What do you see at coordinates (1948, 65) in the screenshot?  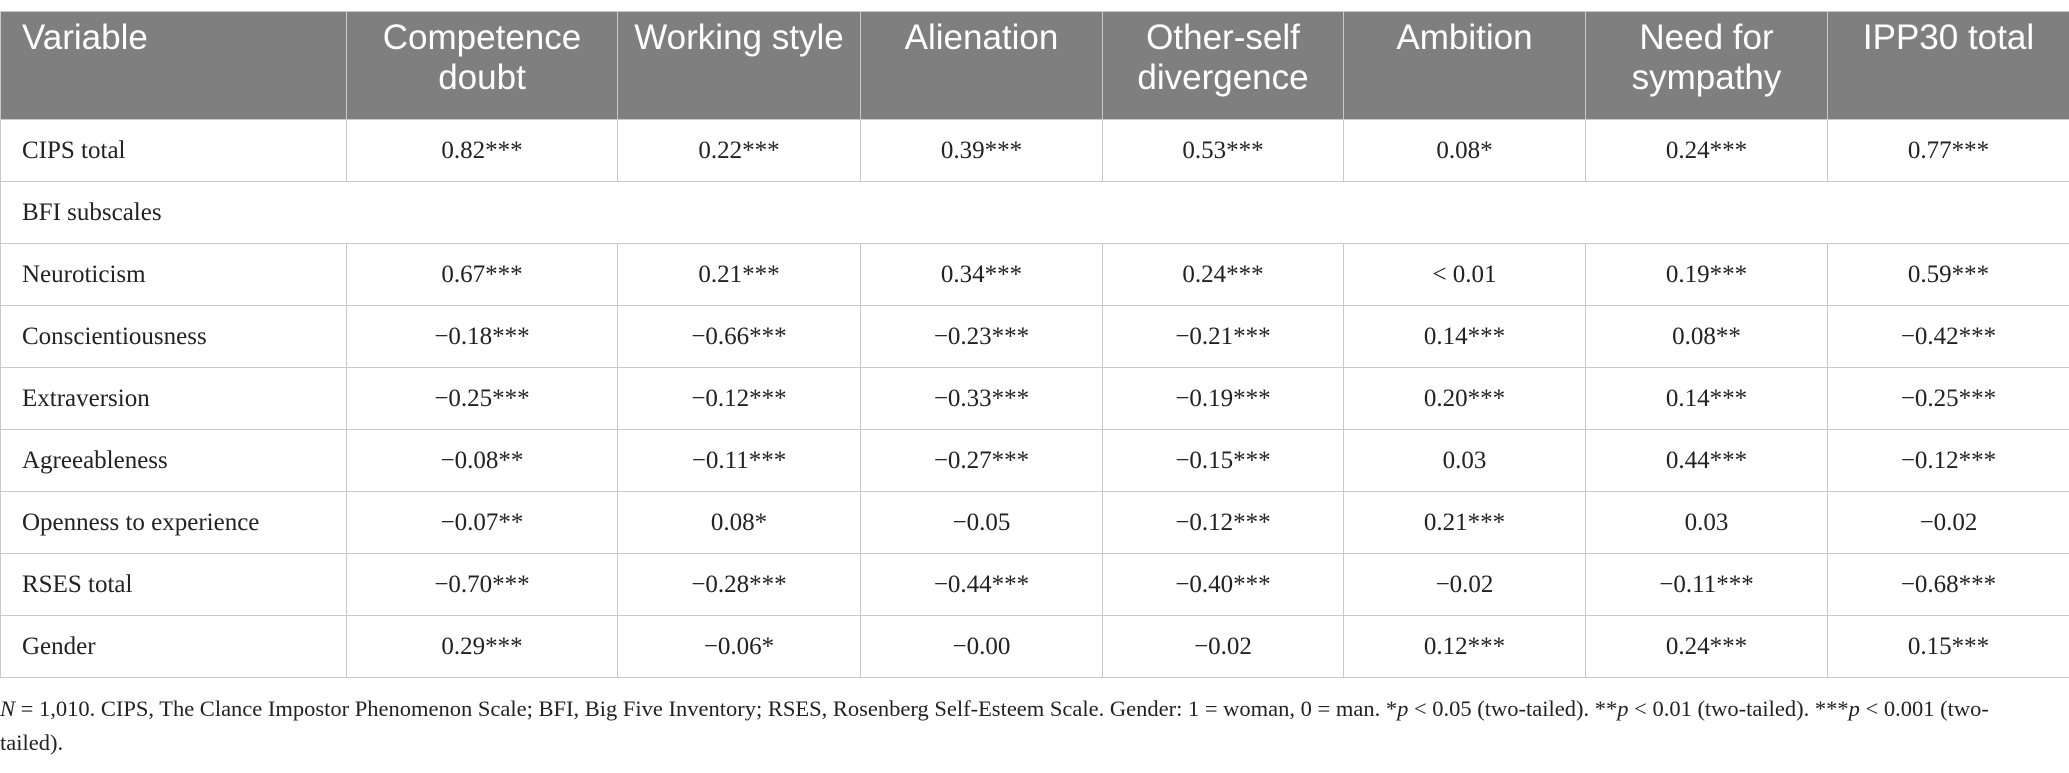 I see `column-header: IPP30 total` at bounding box center [1948, 65].